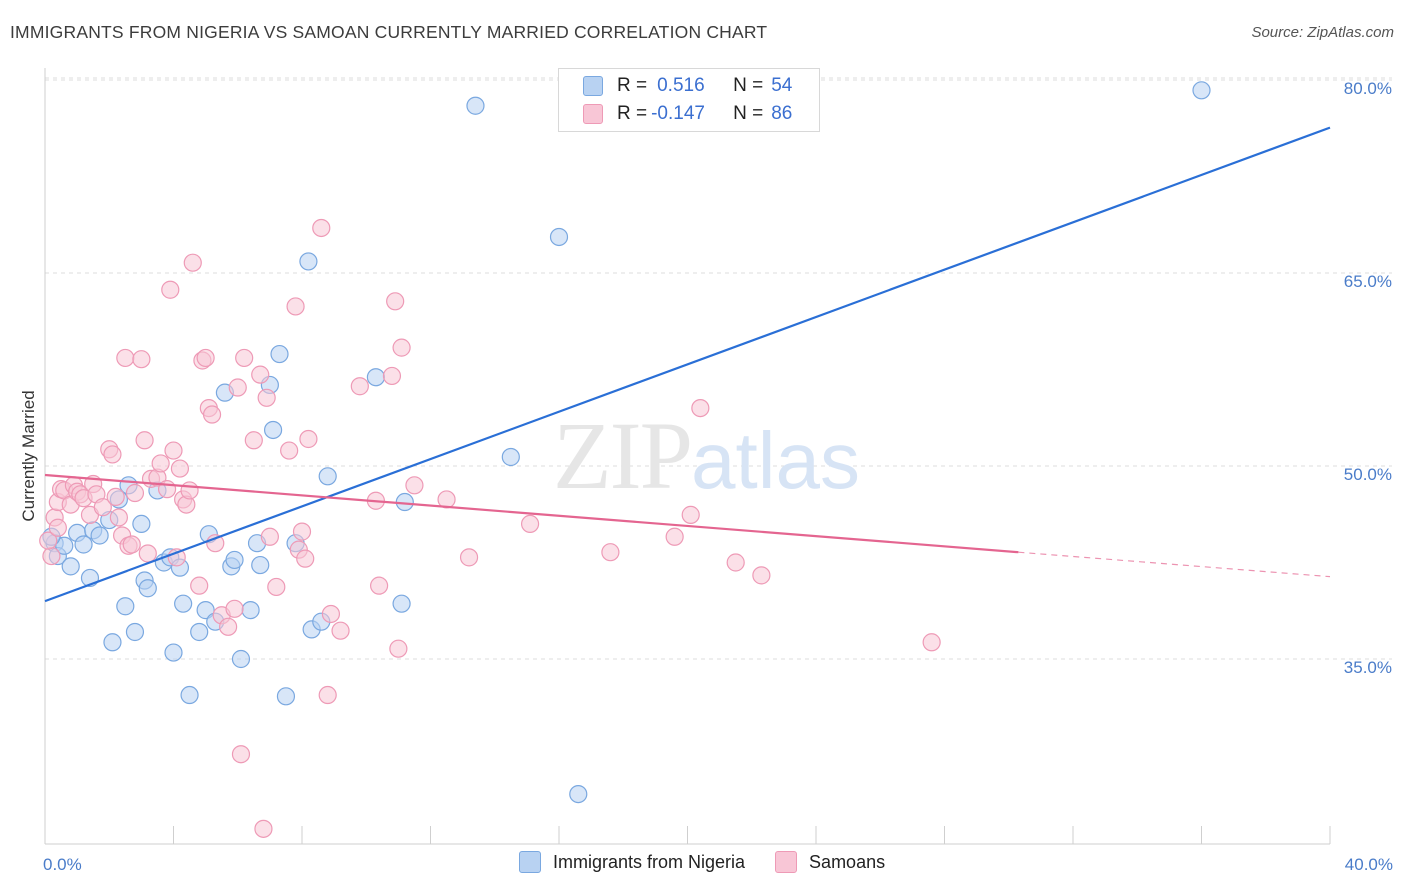 The width and height of the screenshot is (1406, 892). What do you see at coordinates (847, 861) in the screenshot?
I see `series-legend-label-samoan: Samoans` at bounding box center [847, 861].